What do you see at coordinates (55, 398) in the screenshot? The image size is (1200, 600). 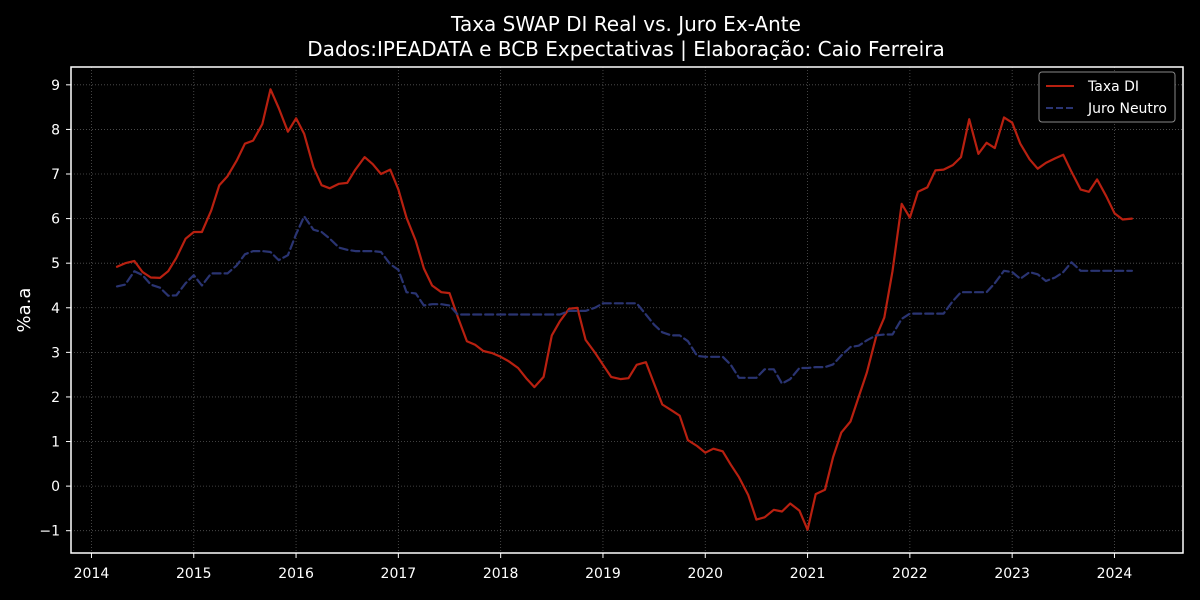 I see `y-tick-label: 2` at bounding box center [55, 398].